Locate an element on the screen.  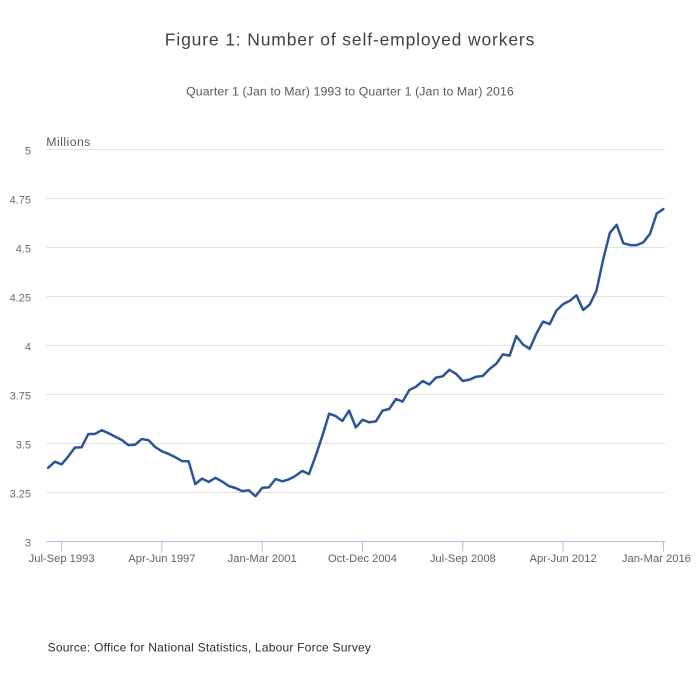
svg-text: 4.25 is located at coordinates (20, 299).